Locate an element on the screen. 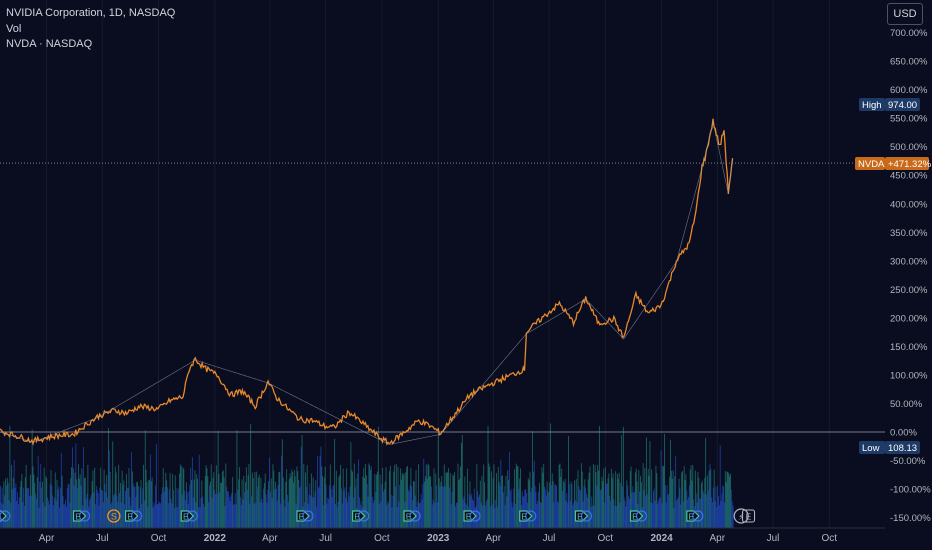  y-tick-label: 700.00% is located at coordinates (909, 33).